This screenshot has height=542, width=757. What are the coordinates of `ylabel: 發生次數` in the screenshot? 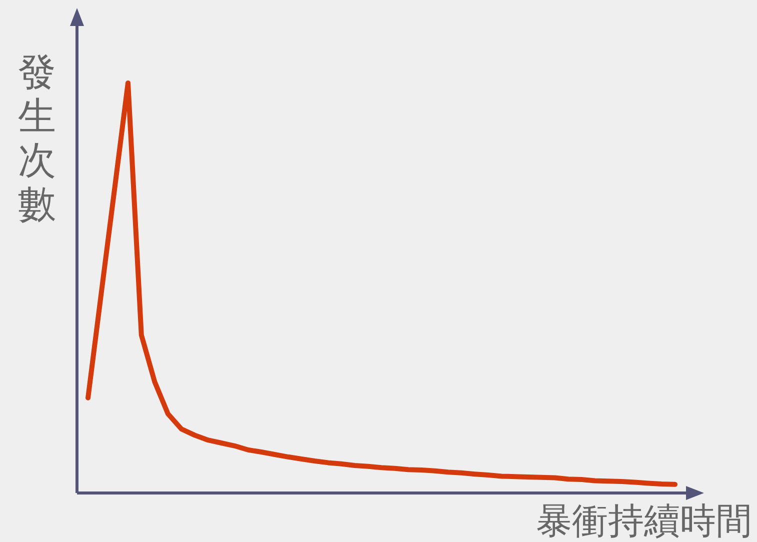 It's located at (37, 138).